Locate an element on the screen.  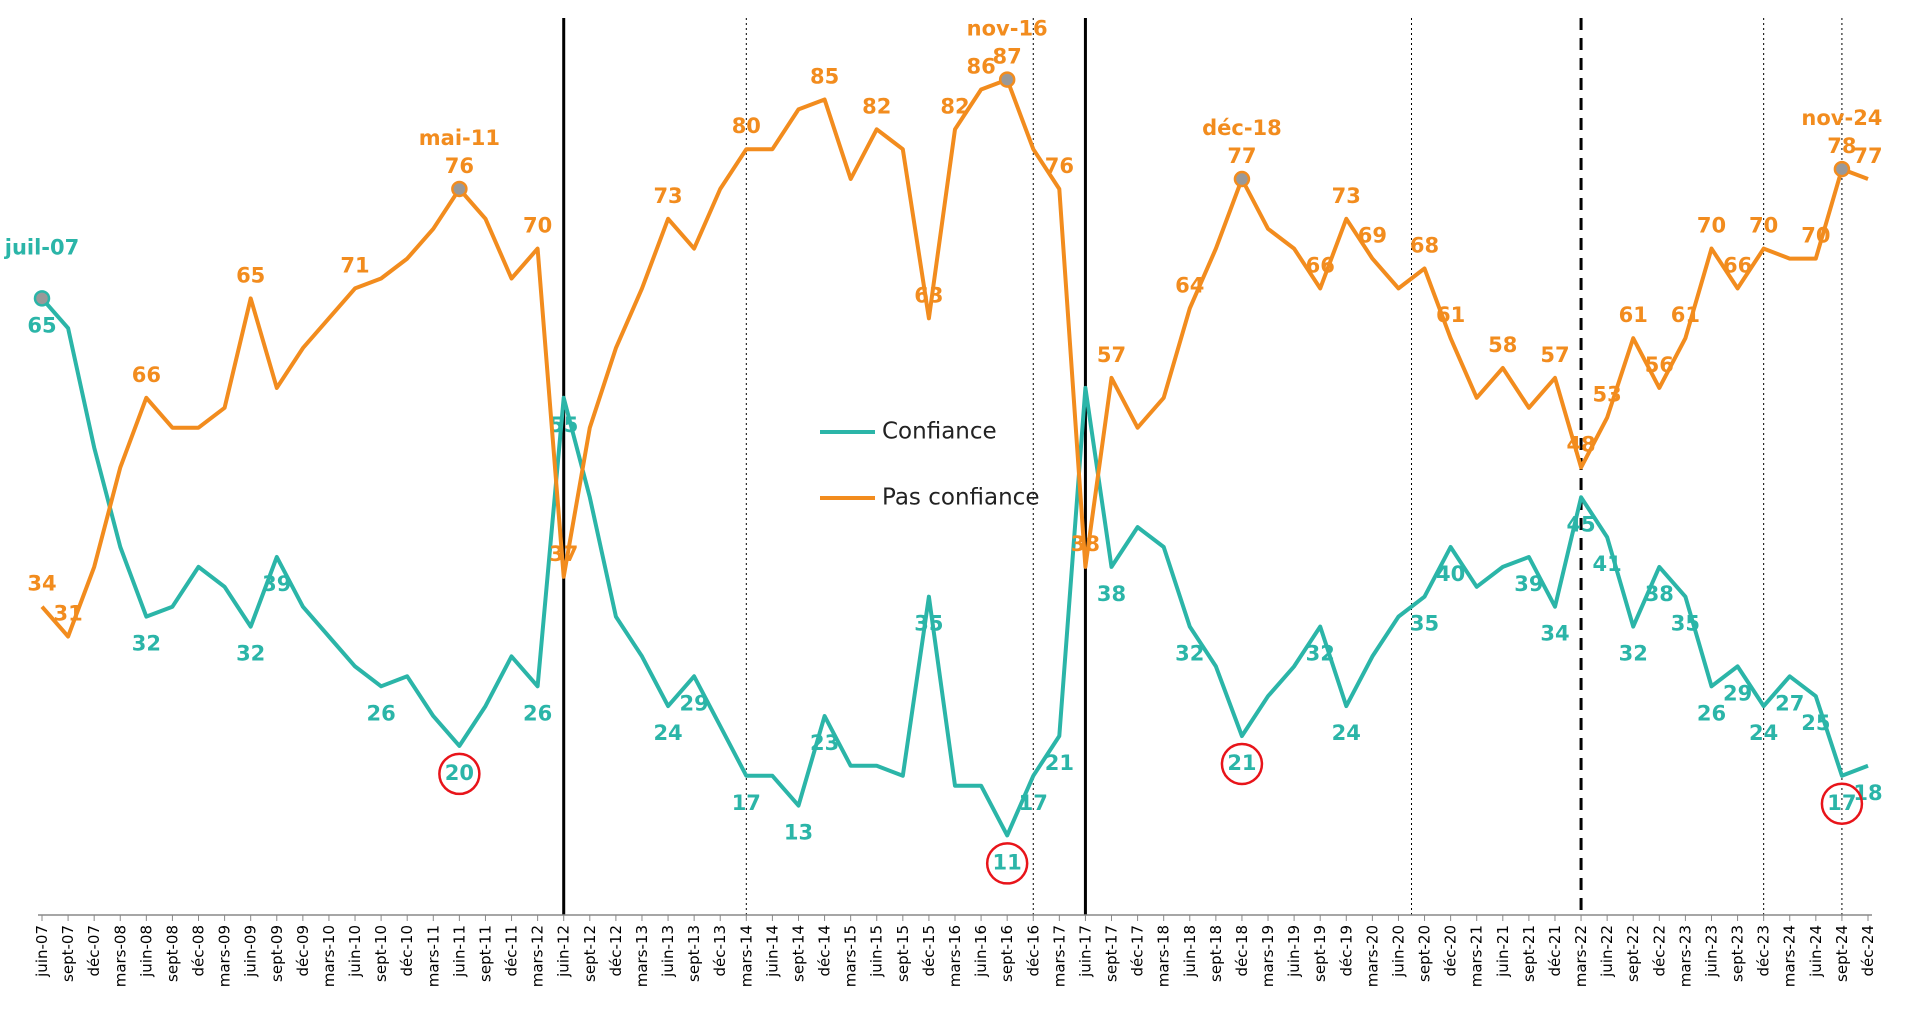
data-label: 38 is located at coordinates (1659, 594).